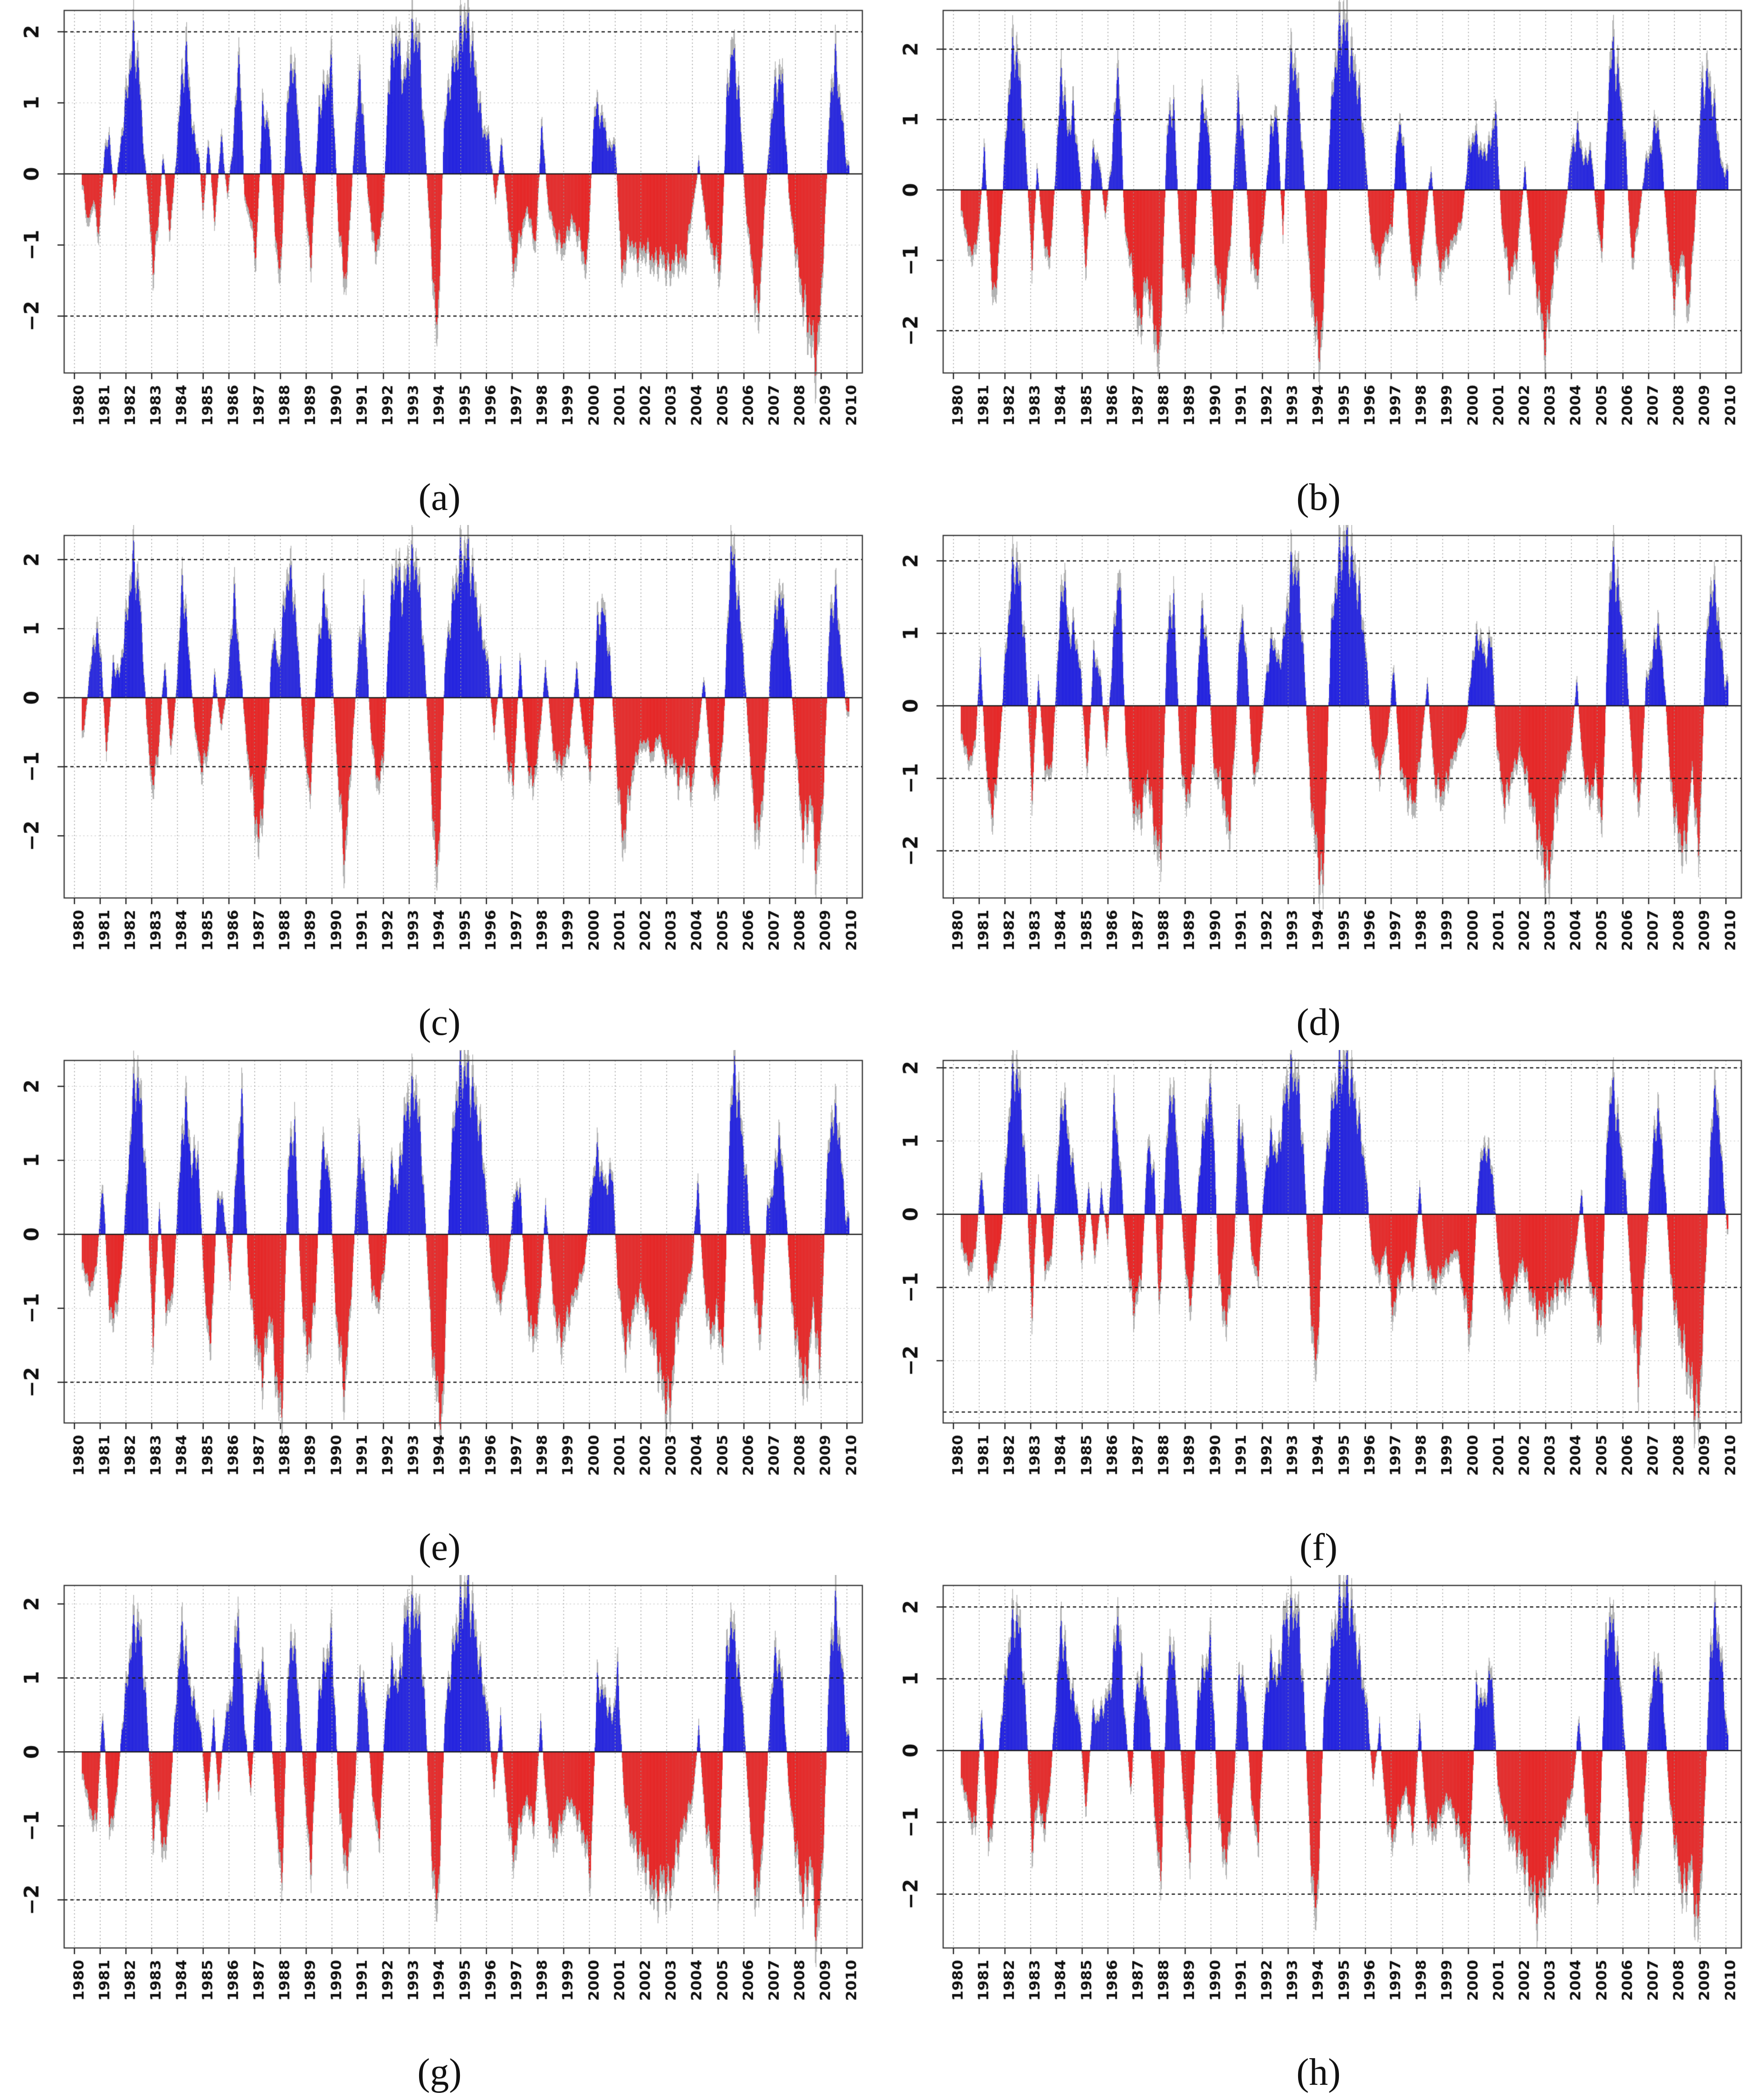  I want to click on panel-f: (f), so click(1318, 1312).